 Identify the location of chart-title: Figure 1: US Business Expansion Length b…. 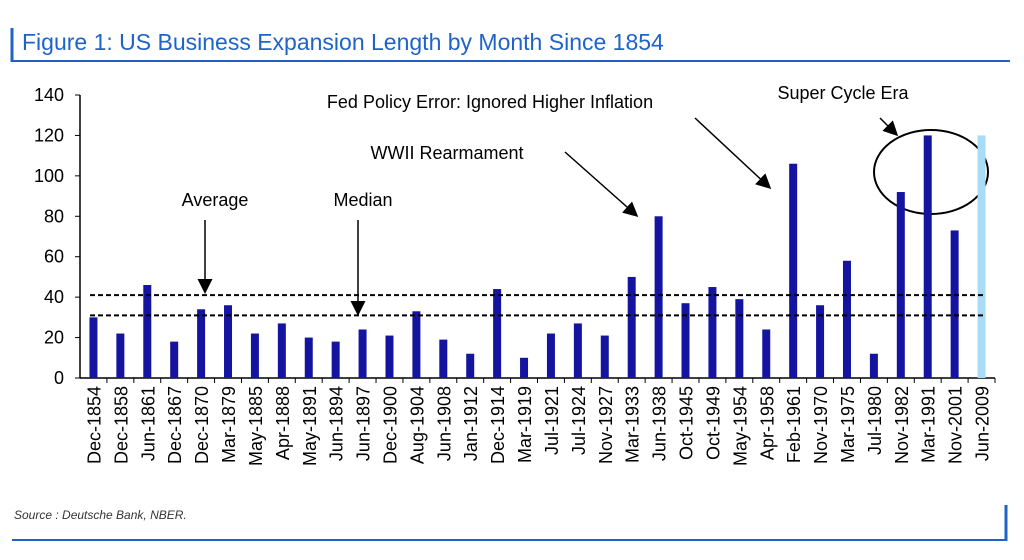
(343, 42).